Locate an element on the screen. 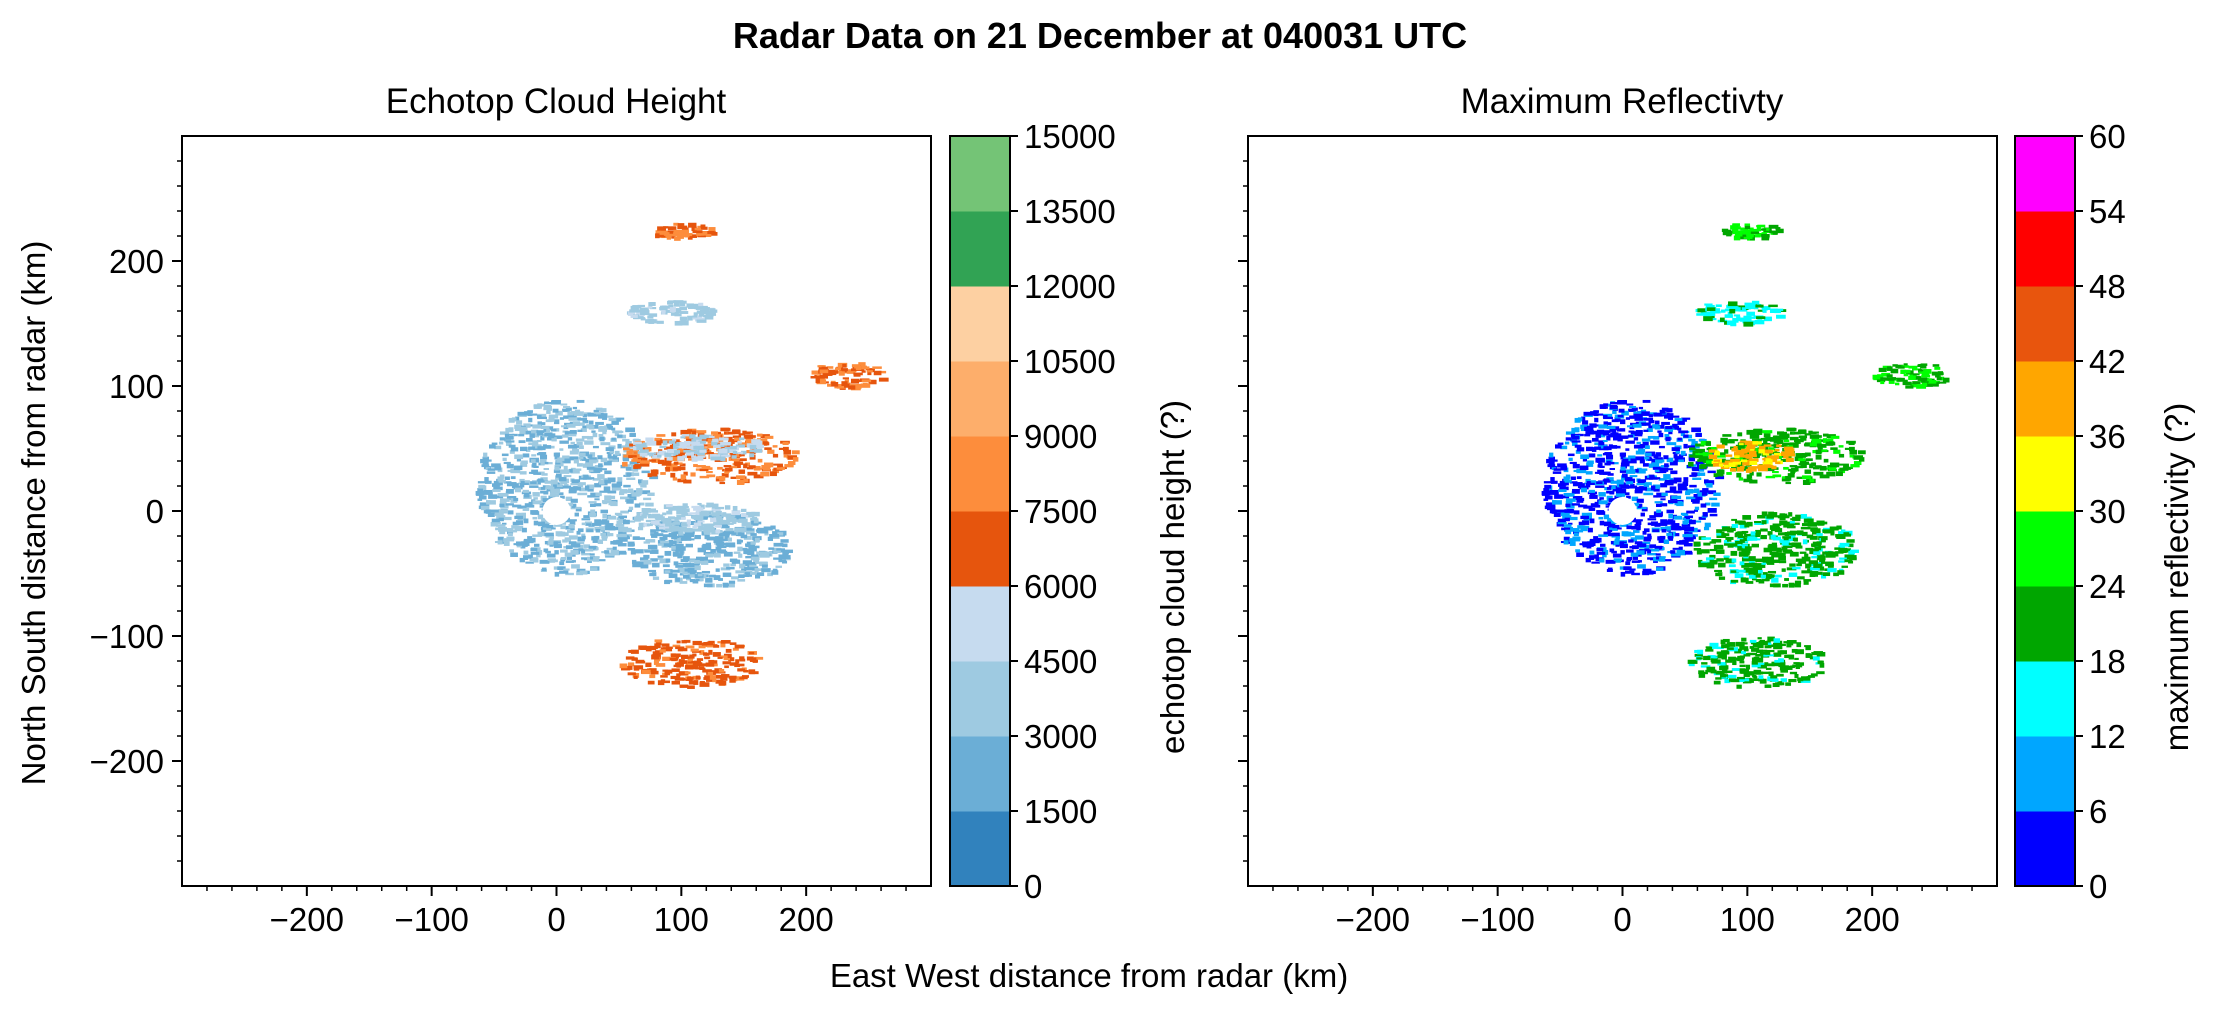 The height and width of the screenshot is (1017, 2213). colorbar-tick-label: 12 is located at coordinates (2107, 736).